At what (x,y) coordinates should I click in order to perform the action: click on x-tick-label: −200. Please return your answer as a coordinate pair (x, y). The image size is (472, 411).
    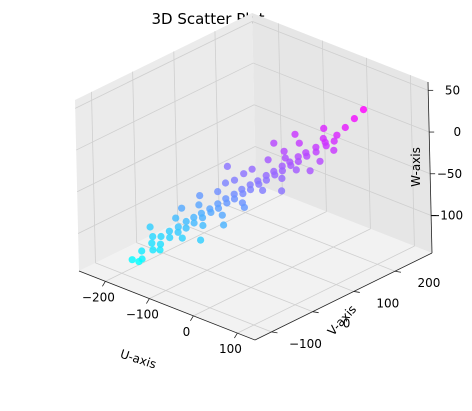
    Looking at the image, I should click on (98, 297).